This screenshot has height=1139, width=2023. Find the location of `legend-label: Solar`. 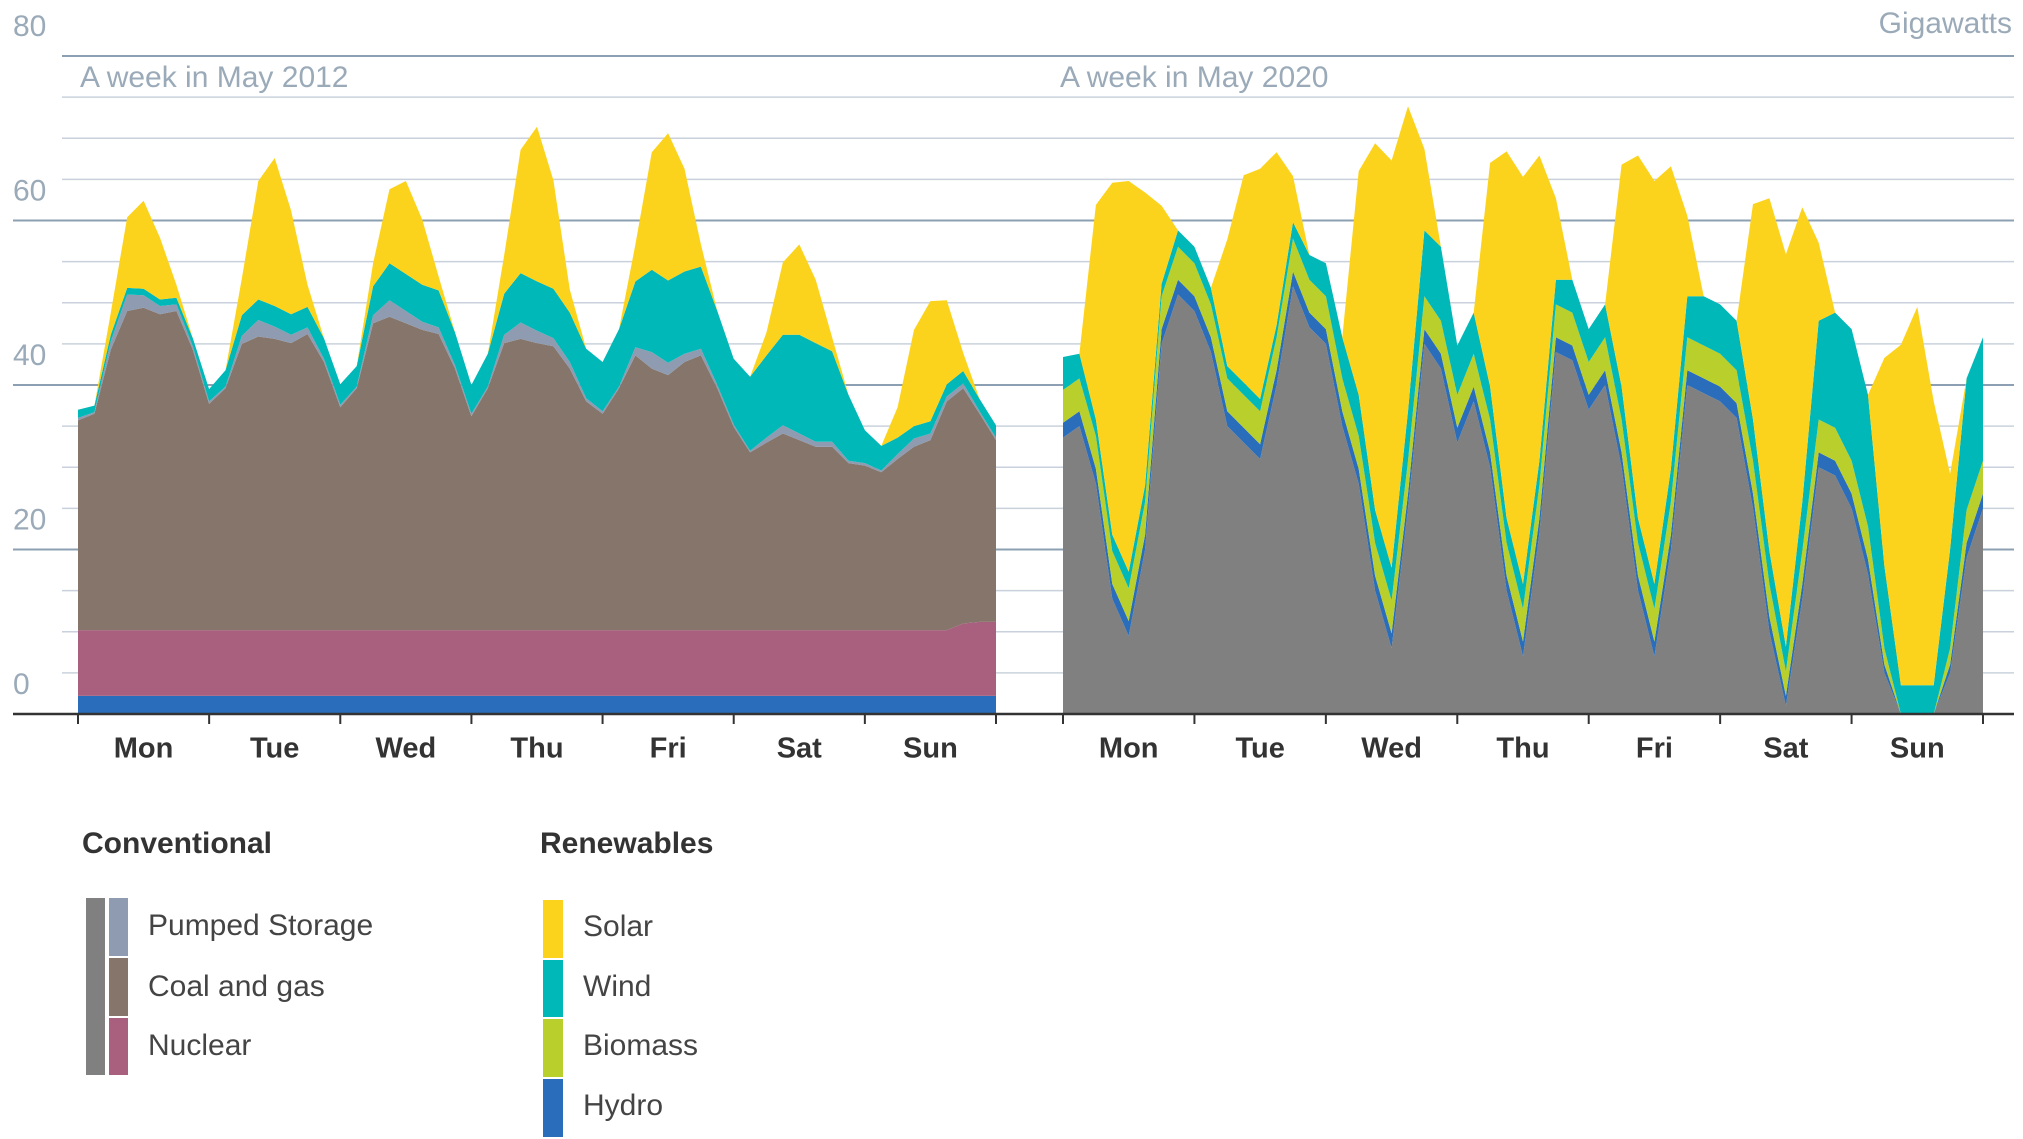

legend-label: Solar is located at coordinates (618, 926).